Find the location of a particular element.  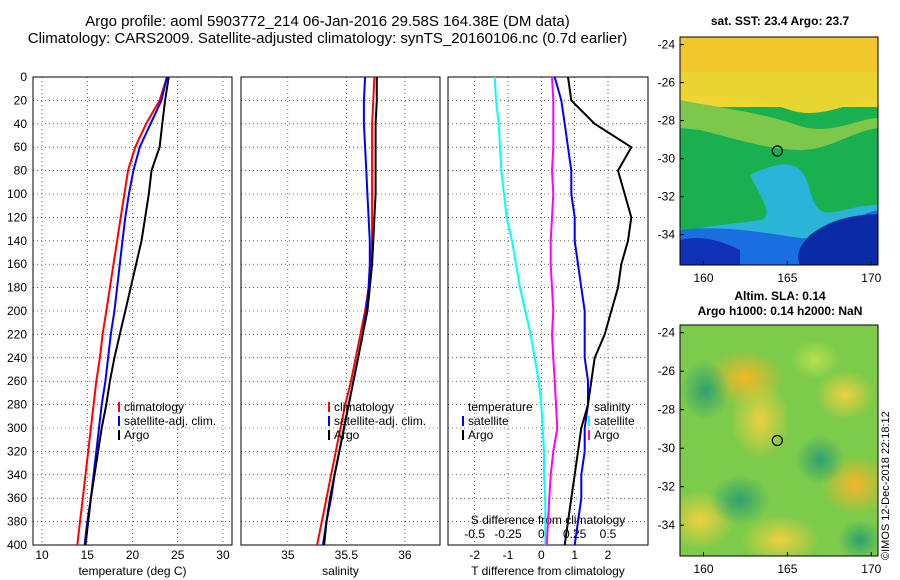

y-tick-label: 0 is located at coordinates (23, 77).